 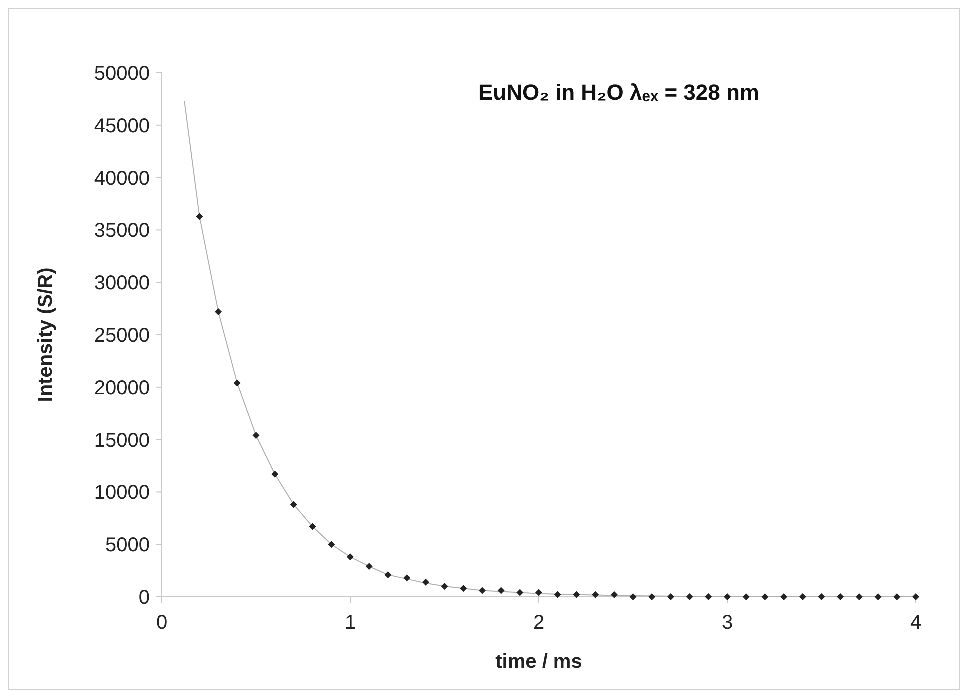 I want to click on y-tick-label: 45000, so click(x=122, y=126).